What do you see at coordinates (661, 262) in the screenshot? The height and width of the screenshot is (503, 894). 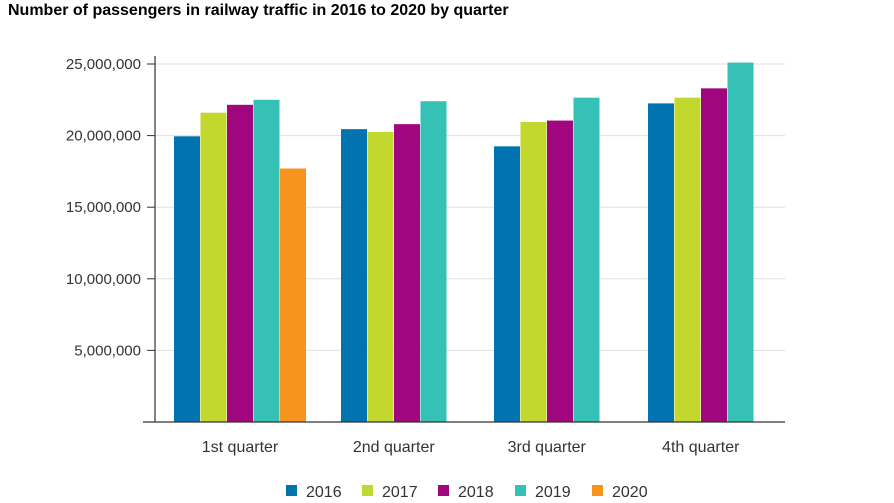 I see `bar-2016-q4` at bounding box center [661, 262].